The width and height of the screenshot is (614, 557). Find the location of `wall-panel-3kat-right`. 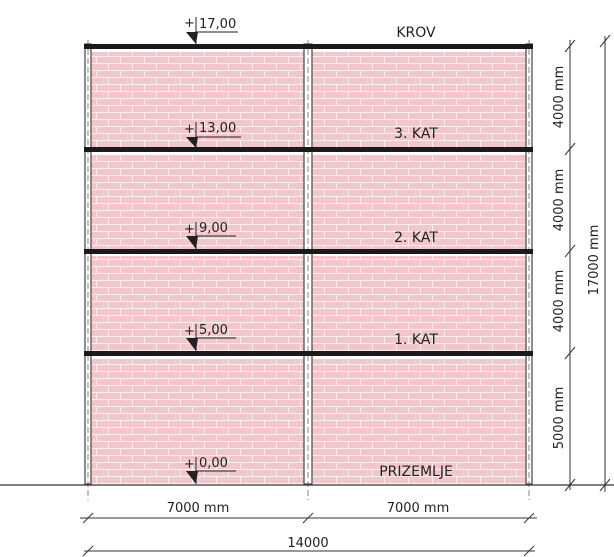

wall-panel-3kat-right is located at coordinates (419, 100).